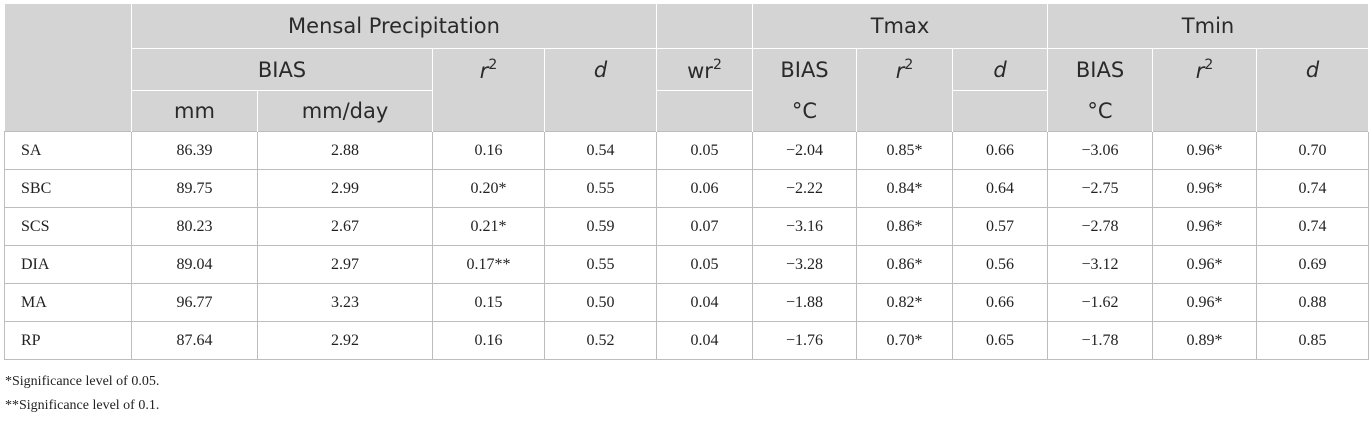  I want to click on row-label: SA, so click(68, 150).